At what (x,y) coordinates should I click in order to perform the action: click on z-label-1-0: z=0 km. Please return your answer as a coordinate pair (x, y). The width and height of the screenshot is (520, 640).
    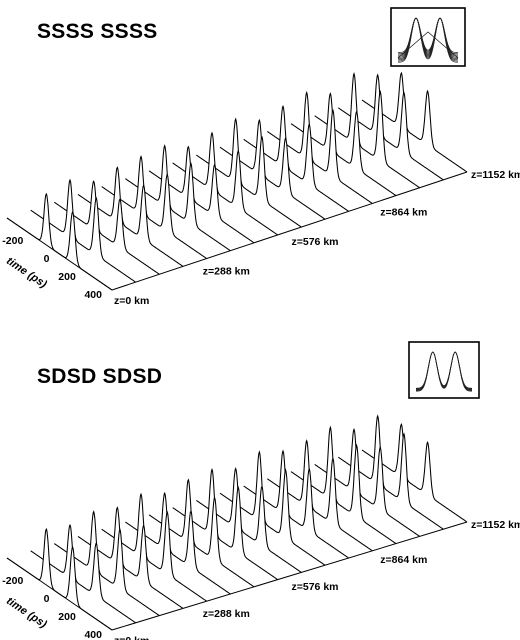
    Looking at the image, I should click on (131, 301).